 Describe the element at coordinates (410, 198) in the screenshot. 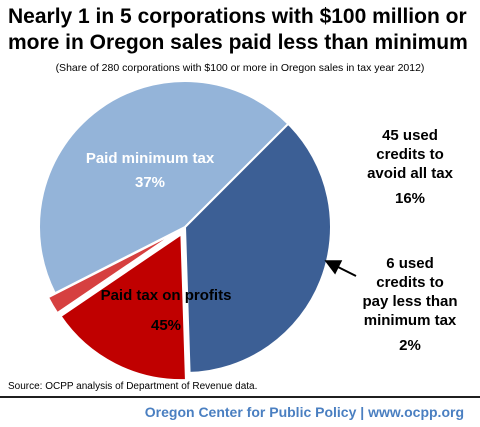

I see `slice-value-label: 16%` at that location.